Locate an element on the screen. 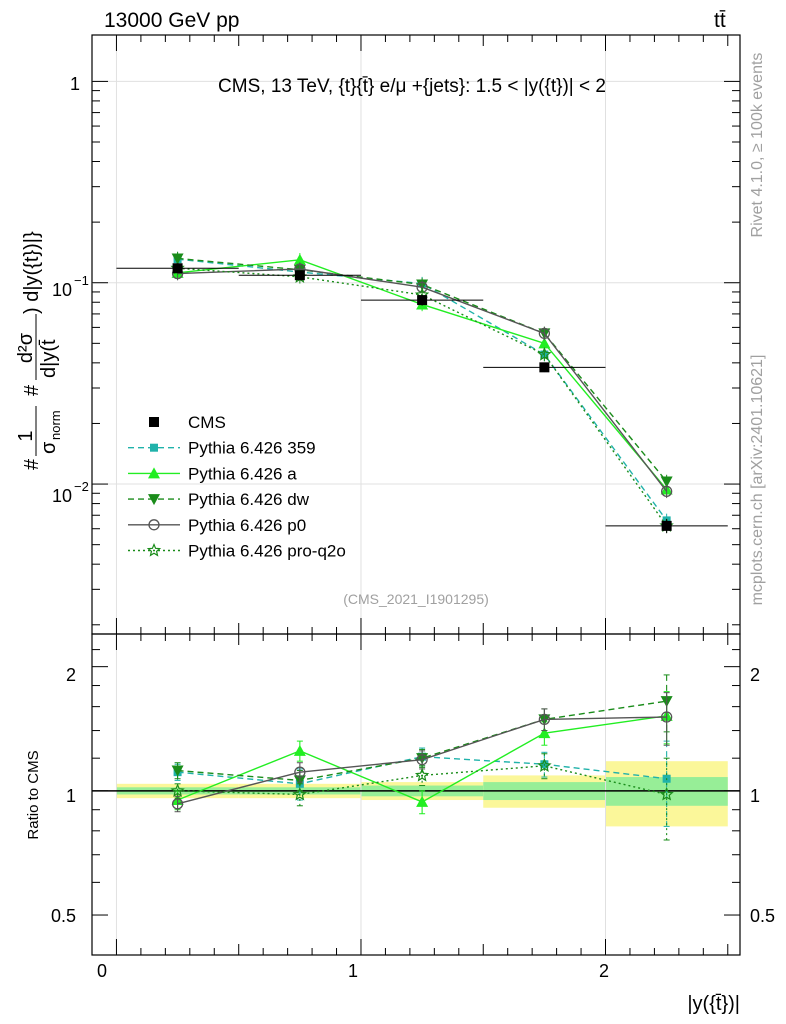 The height and width of the screenshot is (1024, 786). y-axis-label: # 1 σ norm # d²σ d|y(t̄ ) d|y({t})|} is located at coordinates (39, 350).